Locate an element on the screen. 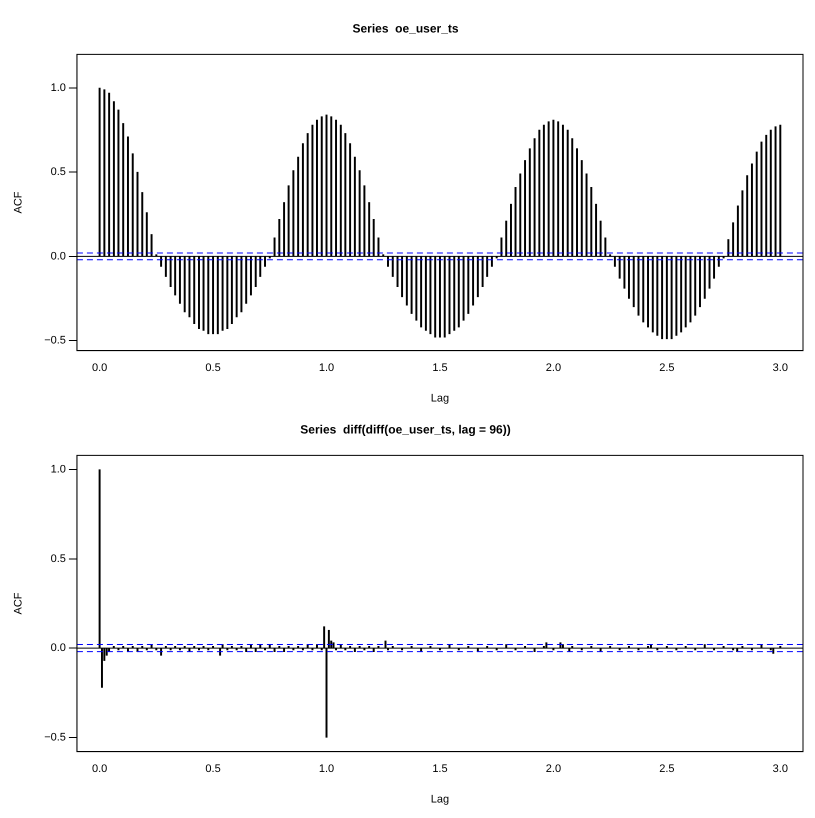 The width and height of the screenshot is (815, 818). chart-title: Series oe_user_ts is located at coordinates (405, 29).